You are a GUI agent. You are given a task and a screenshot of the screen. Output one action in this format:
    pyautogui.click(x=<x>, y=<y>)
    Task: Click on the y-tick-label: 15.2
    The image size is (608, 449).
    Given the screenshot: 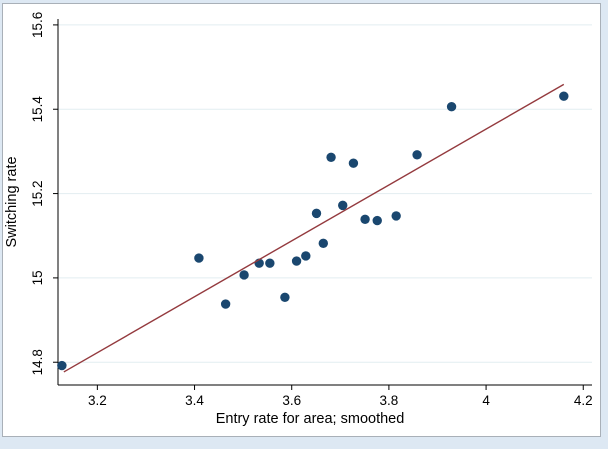 What is the action you would take?
    pyautogui.click(x=37, y=193)
    